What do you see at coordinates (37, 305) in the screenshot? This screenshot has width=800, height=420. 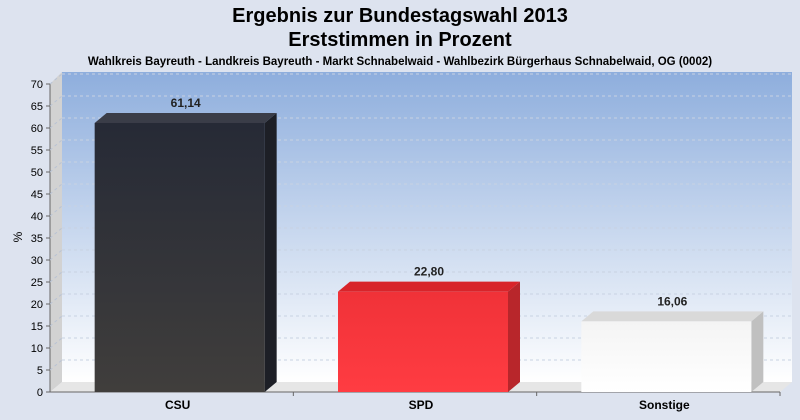 I see `y-tick-label: 20` at bounding box center [37, 305].